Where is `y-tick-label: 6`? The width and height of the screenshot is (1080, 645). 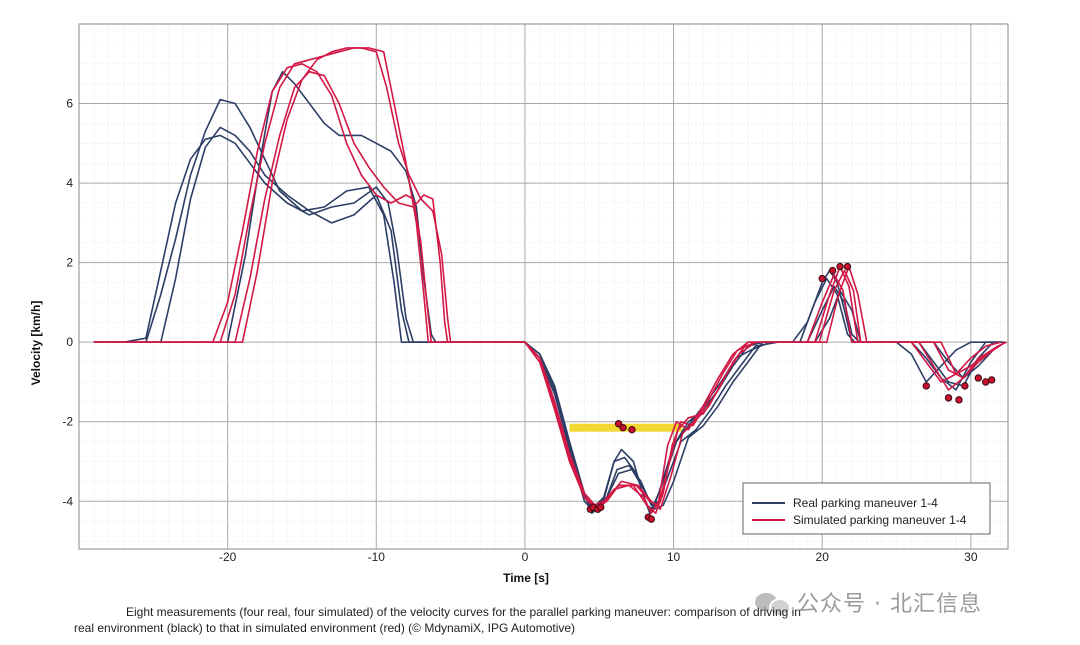 y-tick-label: 6 is located at coordinates (69, 104).